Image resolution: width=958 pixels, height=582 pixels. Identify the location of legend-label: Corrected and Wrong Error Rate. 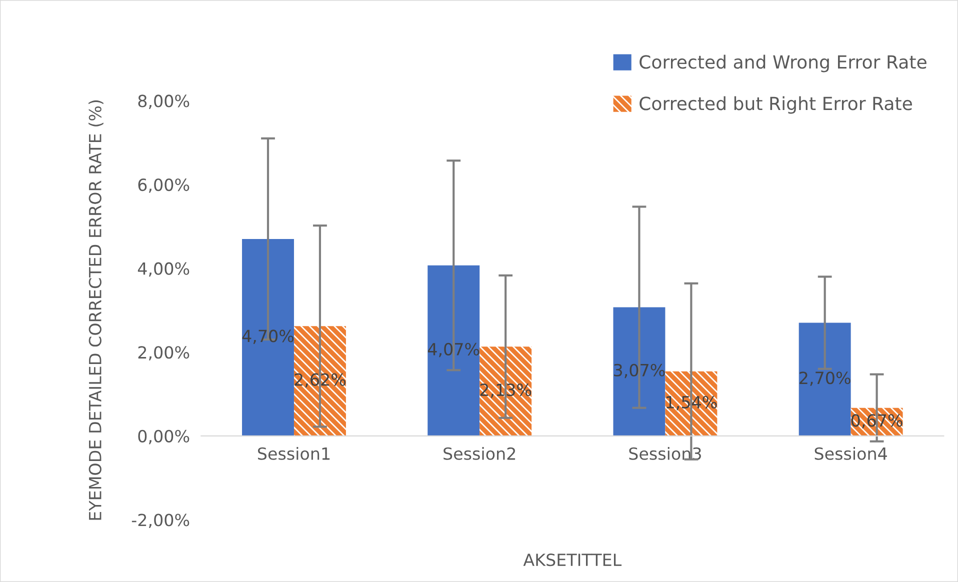
(783, 63).